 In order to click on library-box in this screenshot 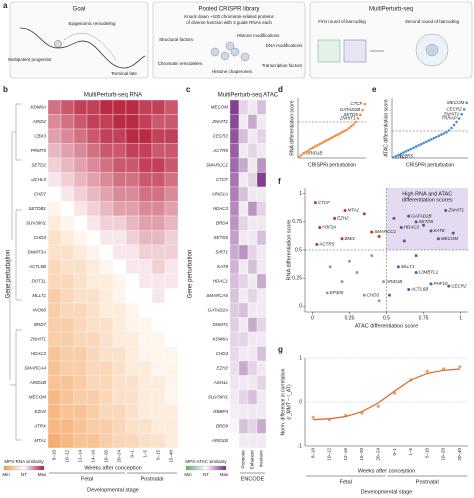, I will do `click(229, 40)`.